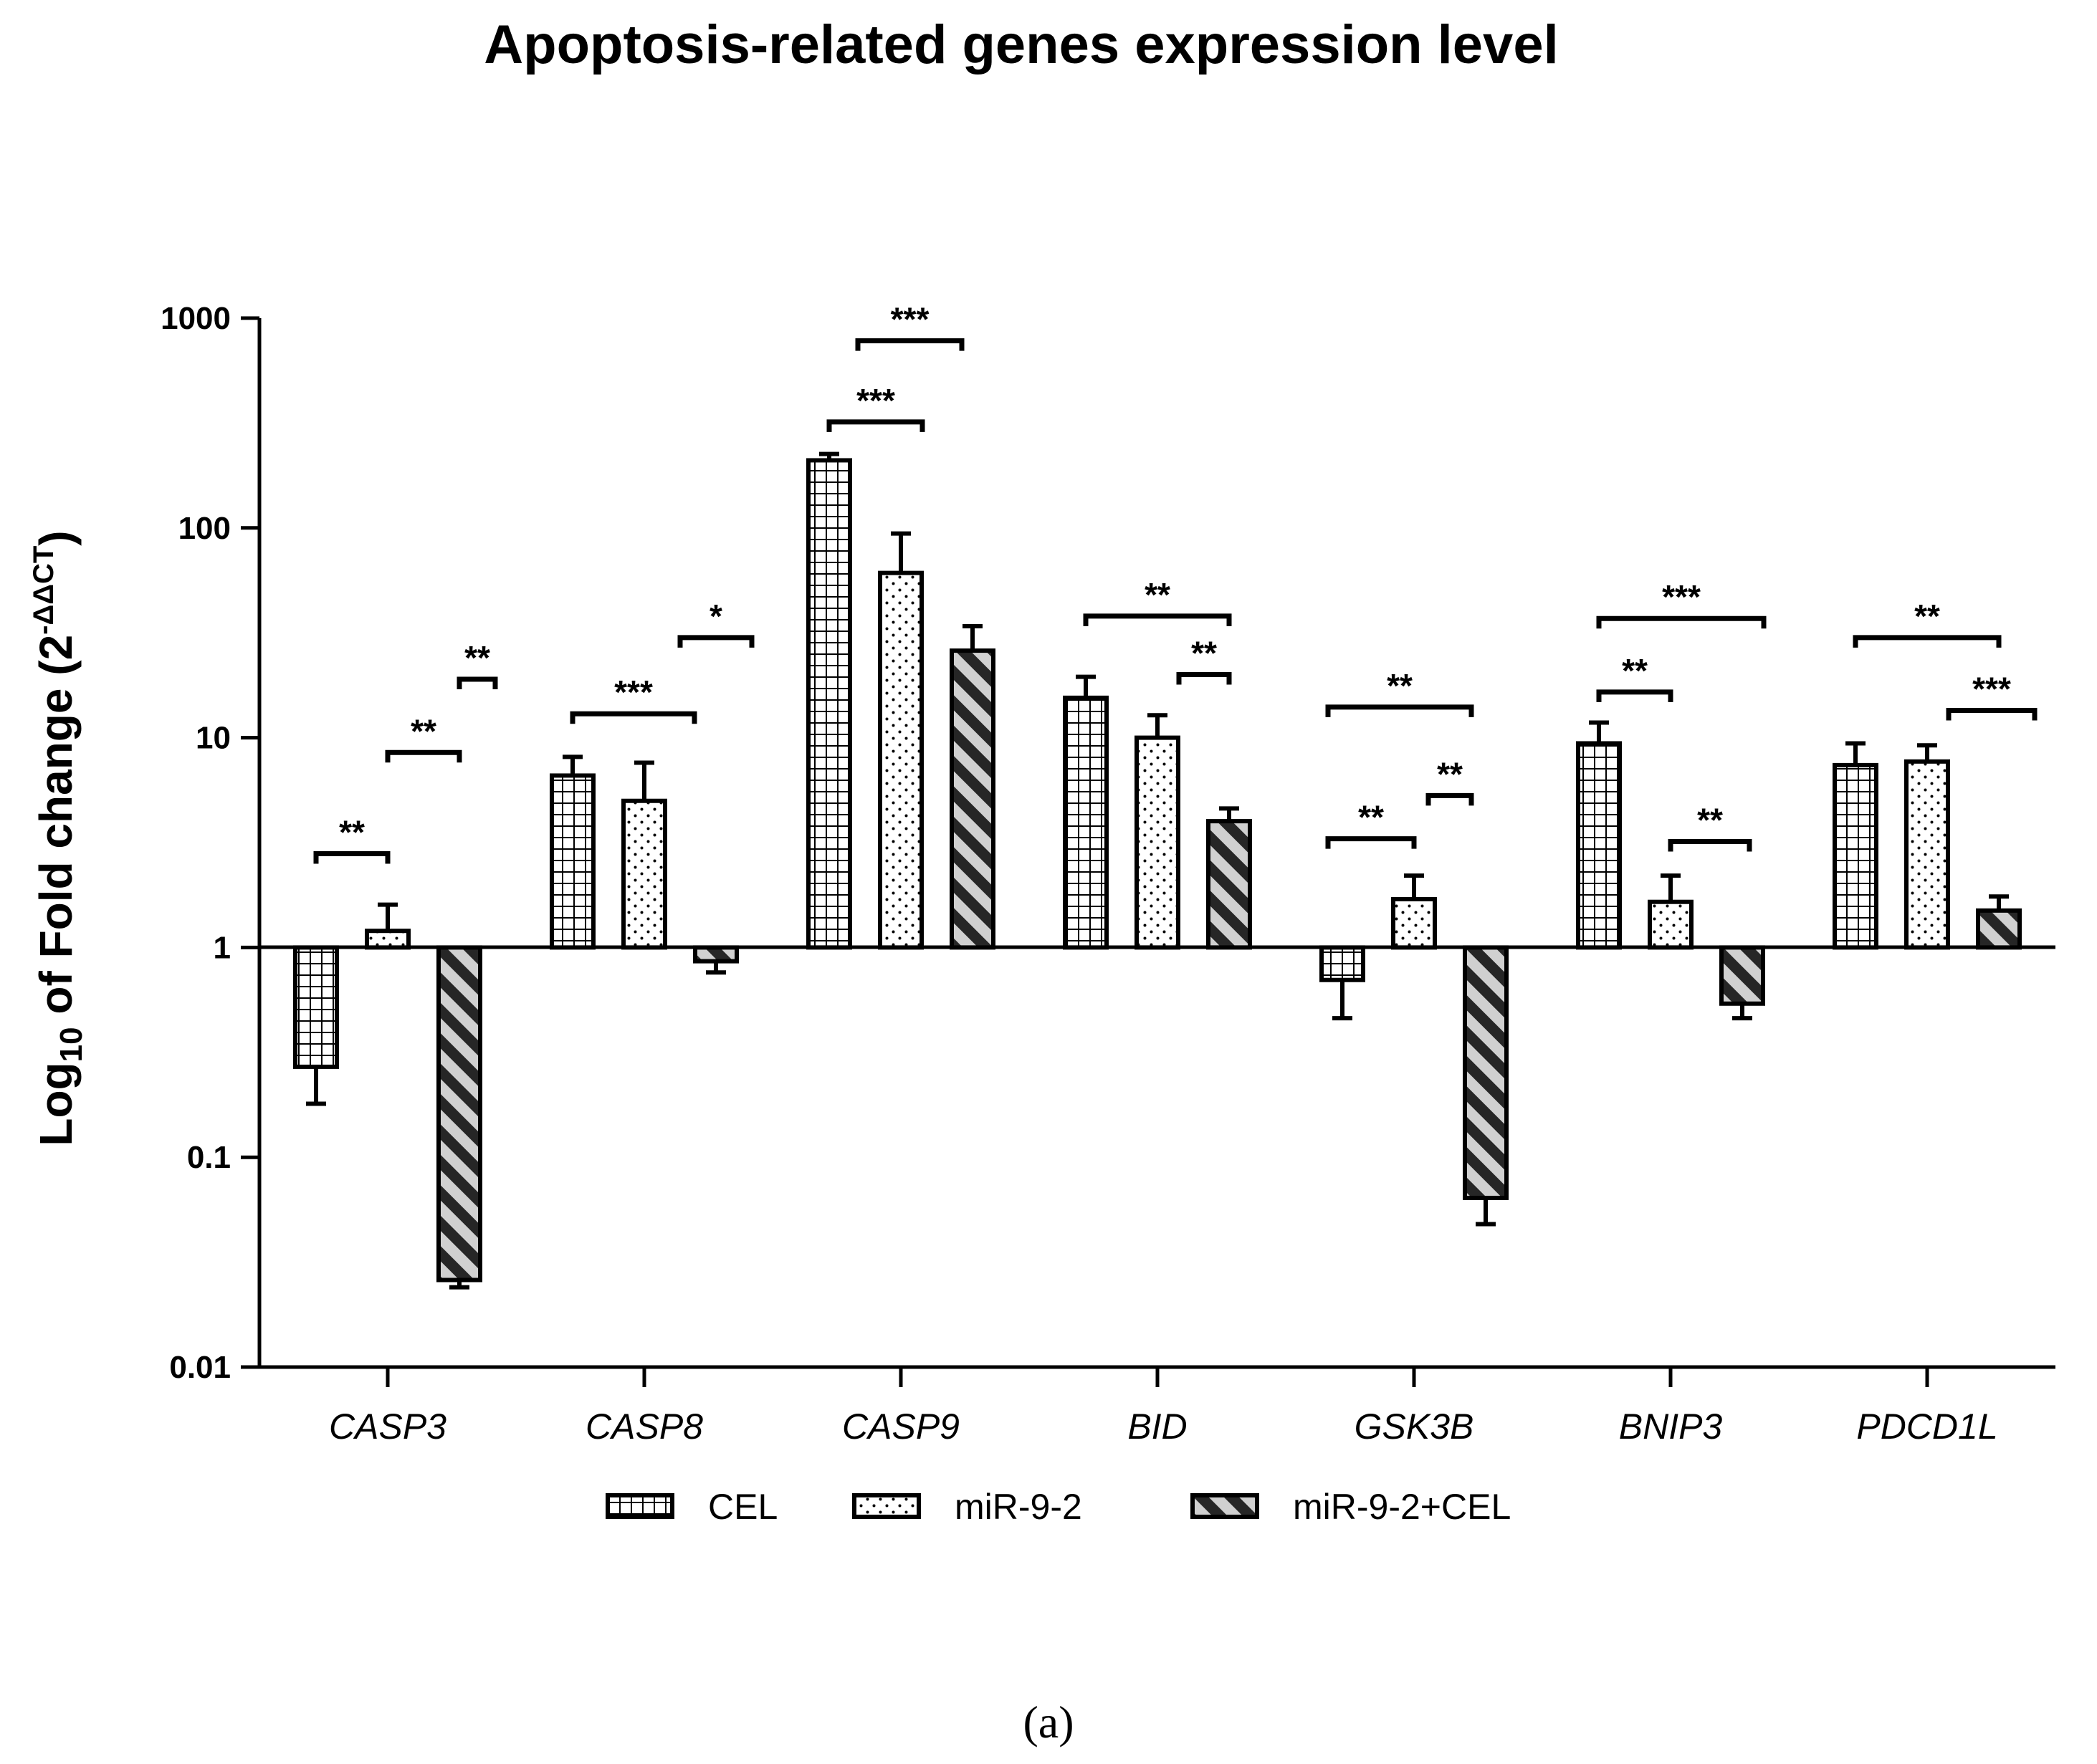  I want to click on y-axis: 1000 100 10 1 0.1 0.01, so click(211, 843).